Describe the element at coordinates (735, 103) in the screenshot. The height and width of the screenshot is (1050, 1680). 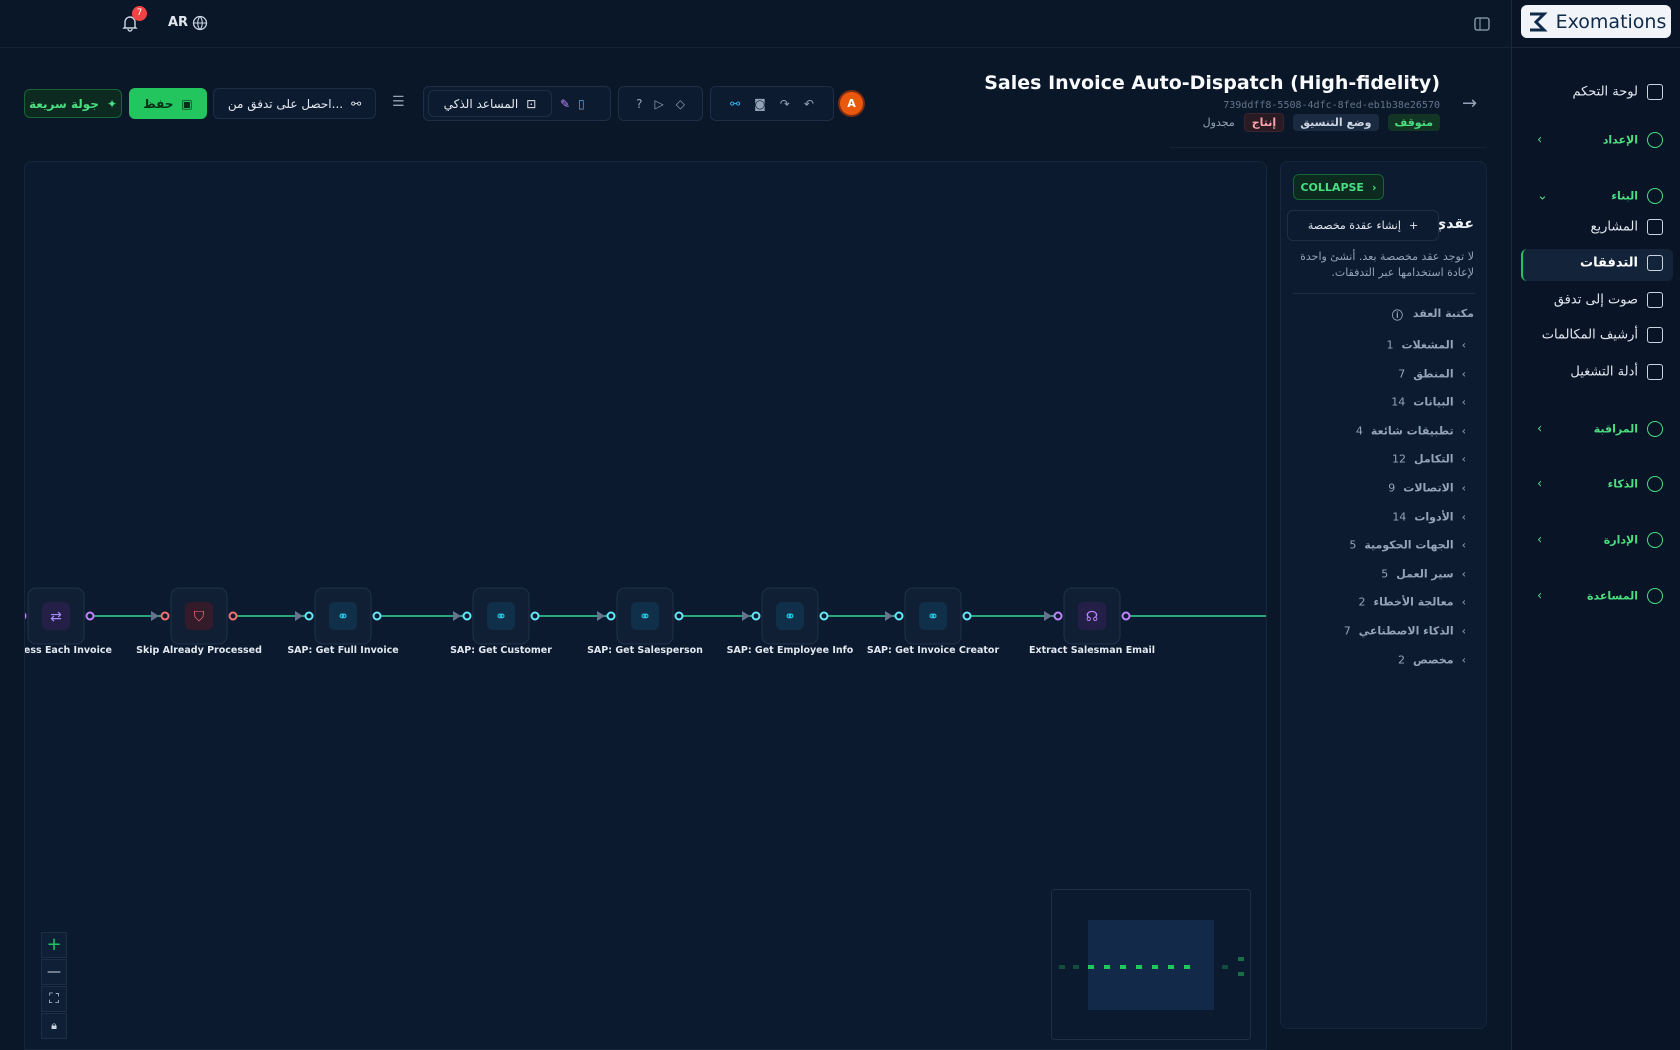
I see `flow-icon: ⚯` at that location.